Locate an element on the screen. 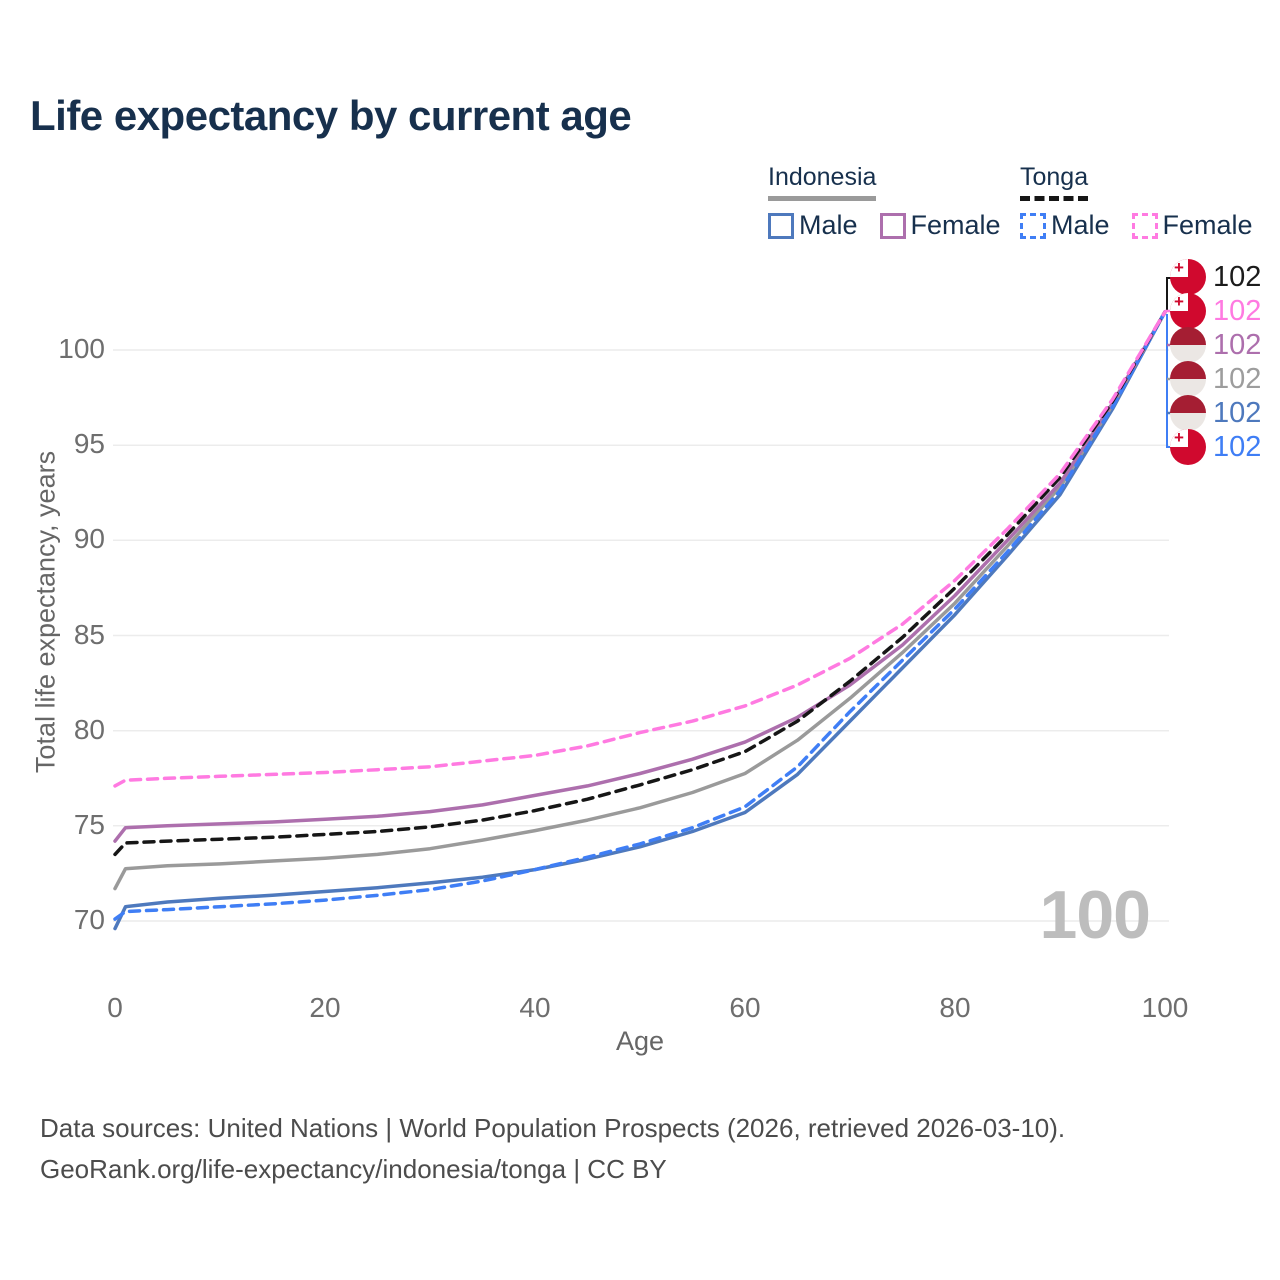 The height and width of the screenshot is (1280, 1280). tonga-female-swatch-icon is located at coordinates (1144, 225).